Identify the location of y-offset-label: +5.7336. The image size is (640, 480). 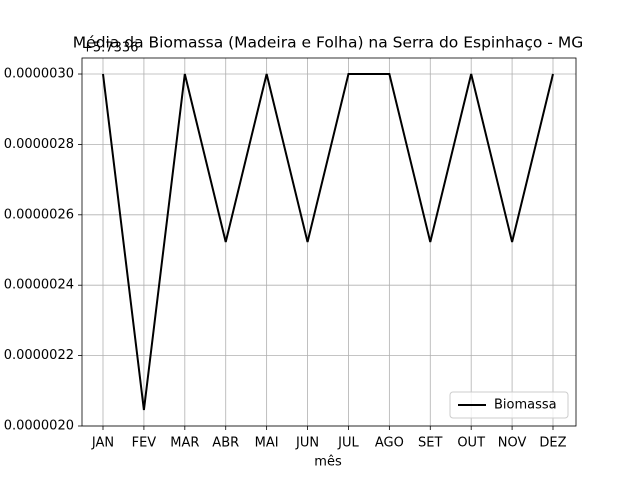
(110, 48).